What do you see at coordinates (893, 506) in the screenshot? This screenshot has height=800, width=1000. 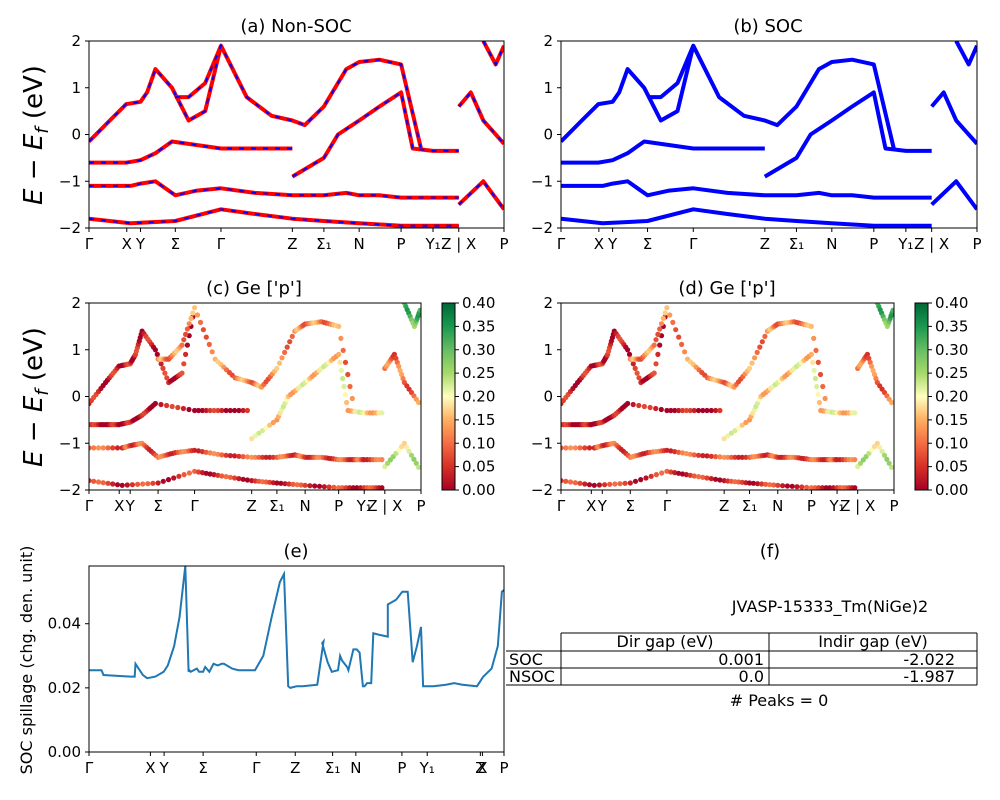 I see `x-tick-label: P` at bounding box center [893, 506].